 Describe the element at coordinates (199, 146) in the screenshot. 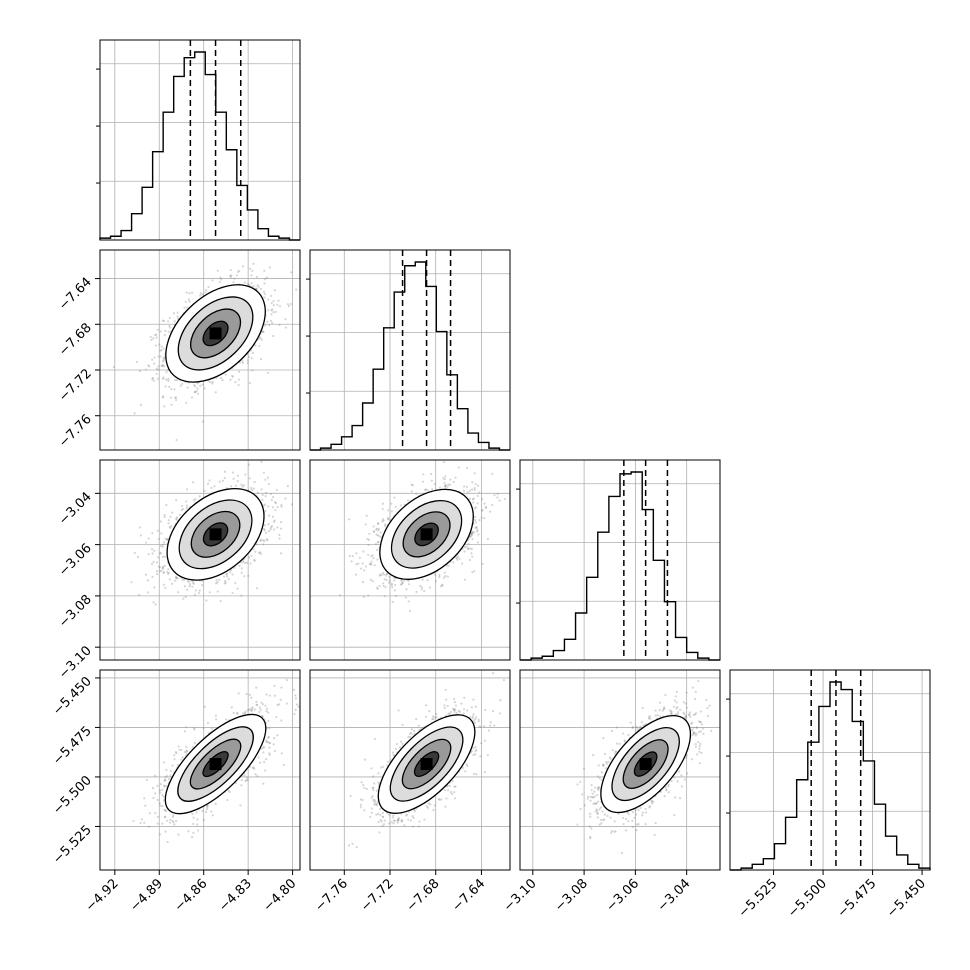

I see `histogram-step` at that location.